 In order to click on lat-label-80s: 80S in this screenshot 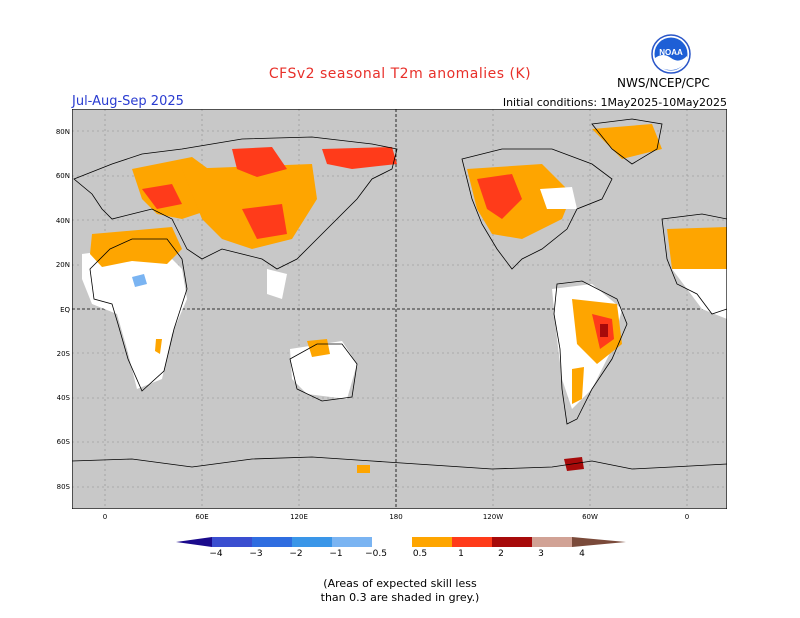, I will do `click(63, 487)`.